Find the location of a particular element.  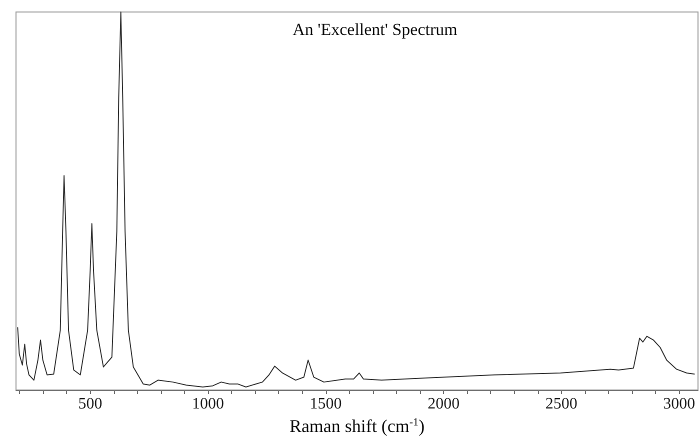

x-tick-label: 500 is located at coordinates (90, 404).